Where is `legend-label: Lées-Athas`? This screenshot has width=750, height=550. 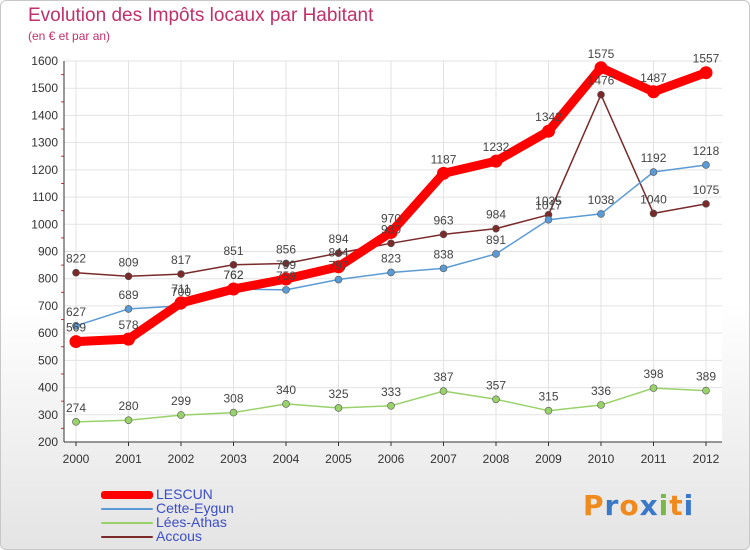 legend-label: Lées-Athas is located at coordinates (191, 522).